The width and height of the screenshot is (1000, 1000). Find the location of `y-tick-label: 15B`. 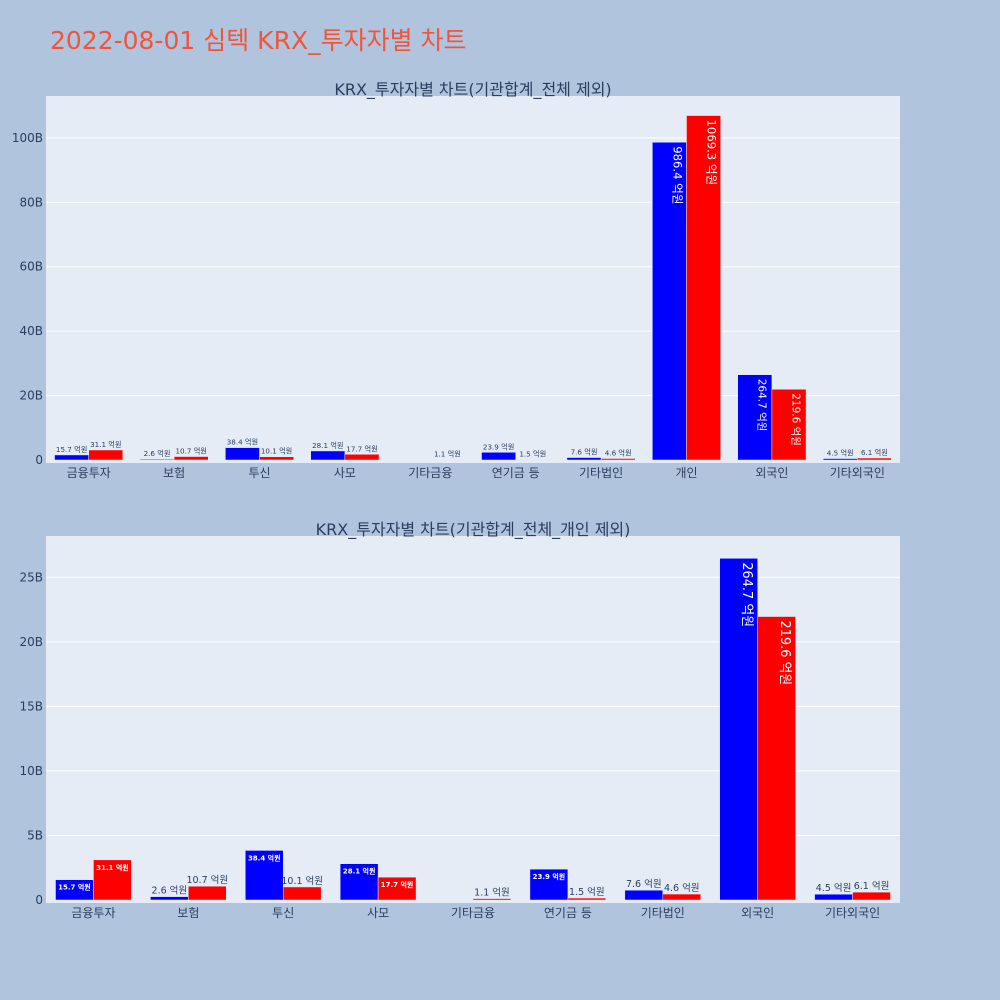

y-tick-label: 15B is located at coordinates (31, 706).